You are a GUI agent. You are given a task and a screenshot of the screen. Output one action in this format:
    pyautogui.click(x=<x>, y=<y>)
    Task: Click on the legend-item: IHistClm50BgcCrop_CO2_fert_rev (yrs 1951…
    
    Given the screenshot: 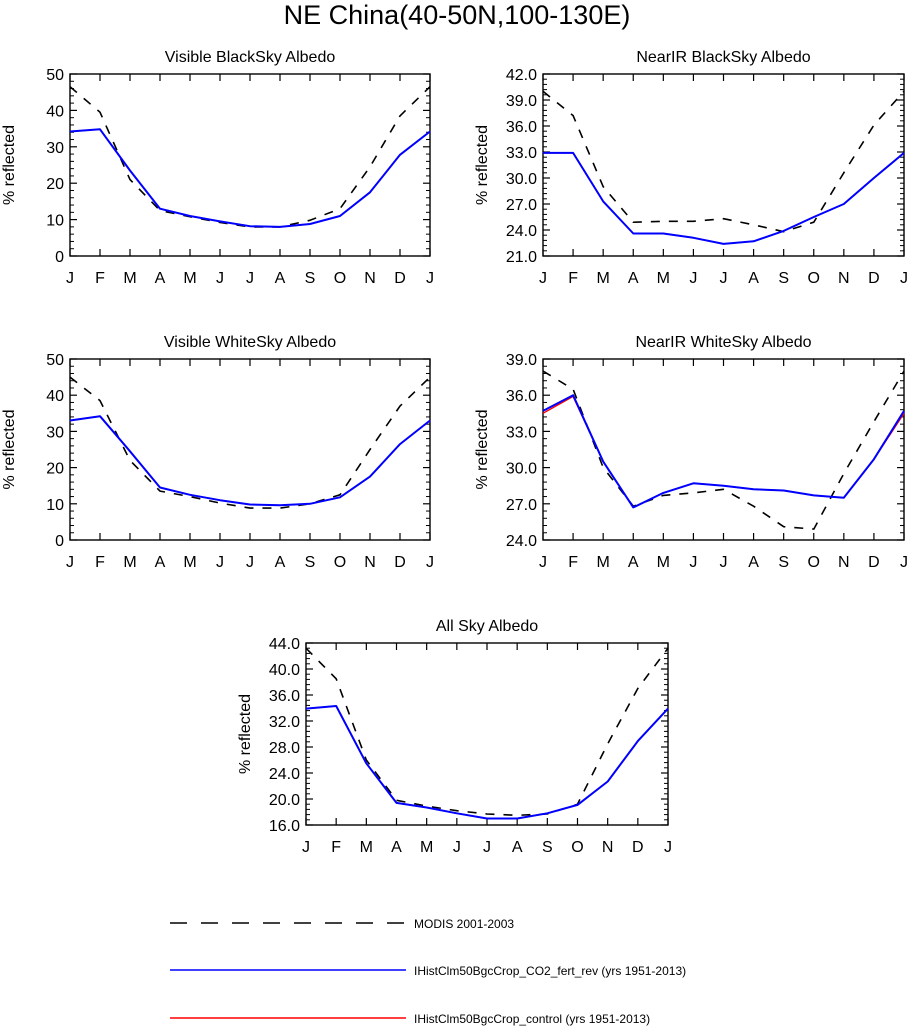 What is the action you would take?
    pyautogui.click(x=428, y=971)
    